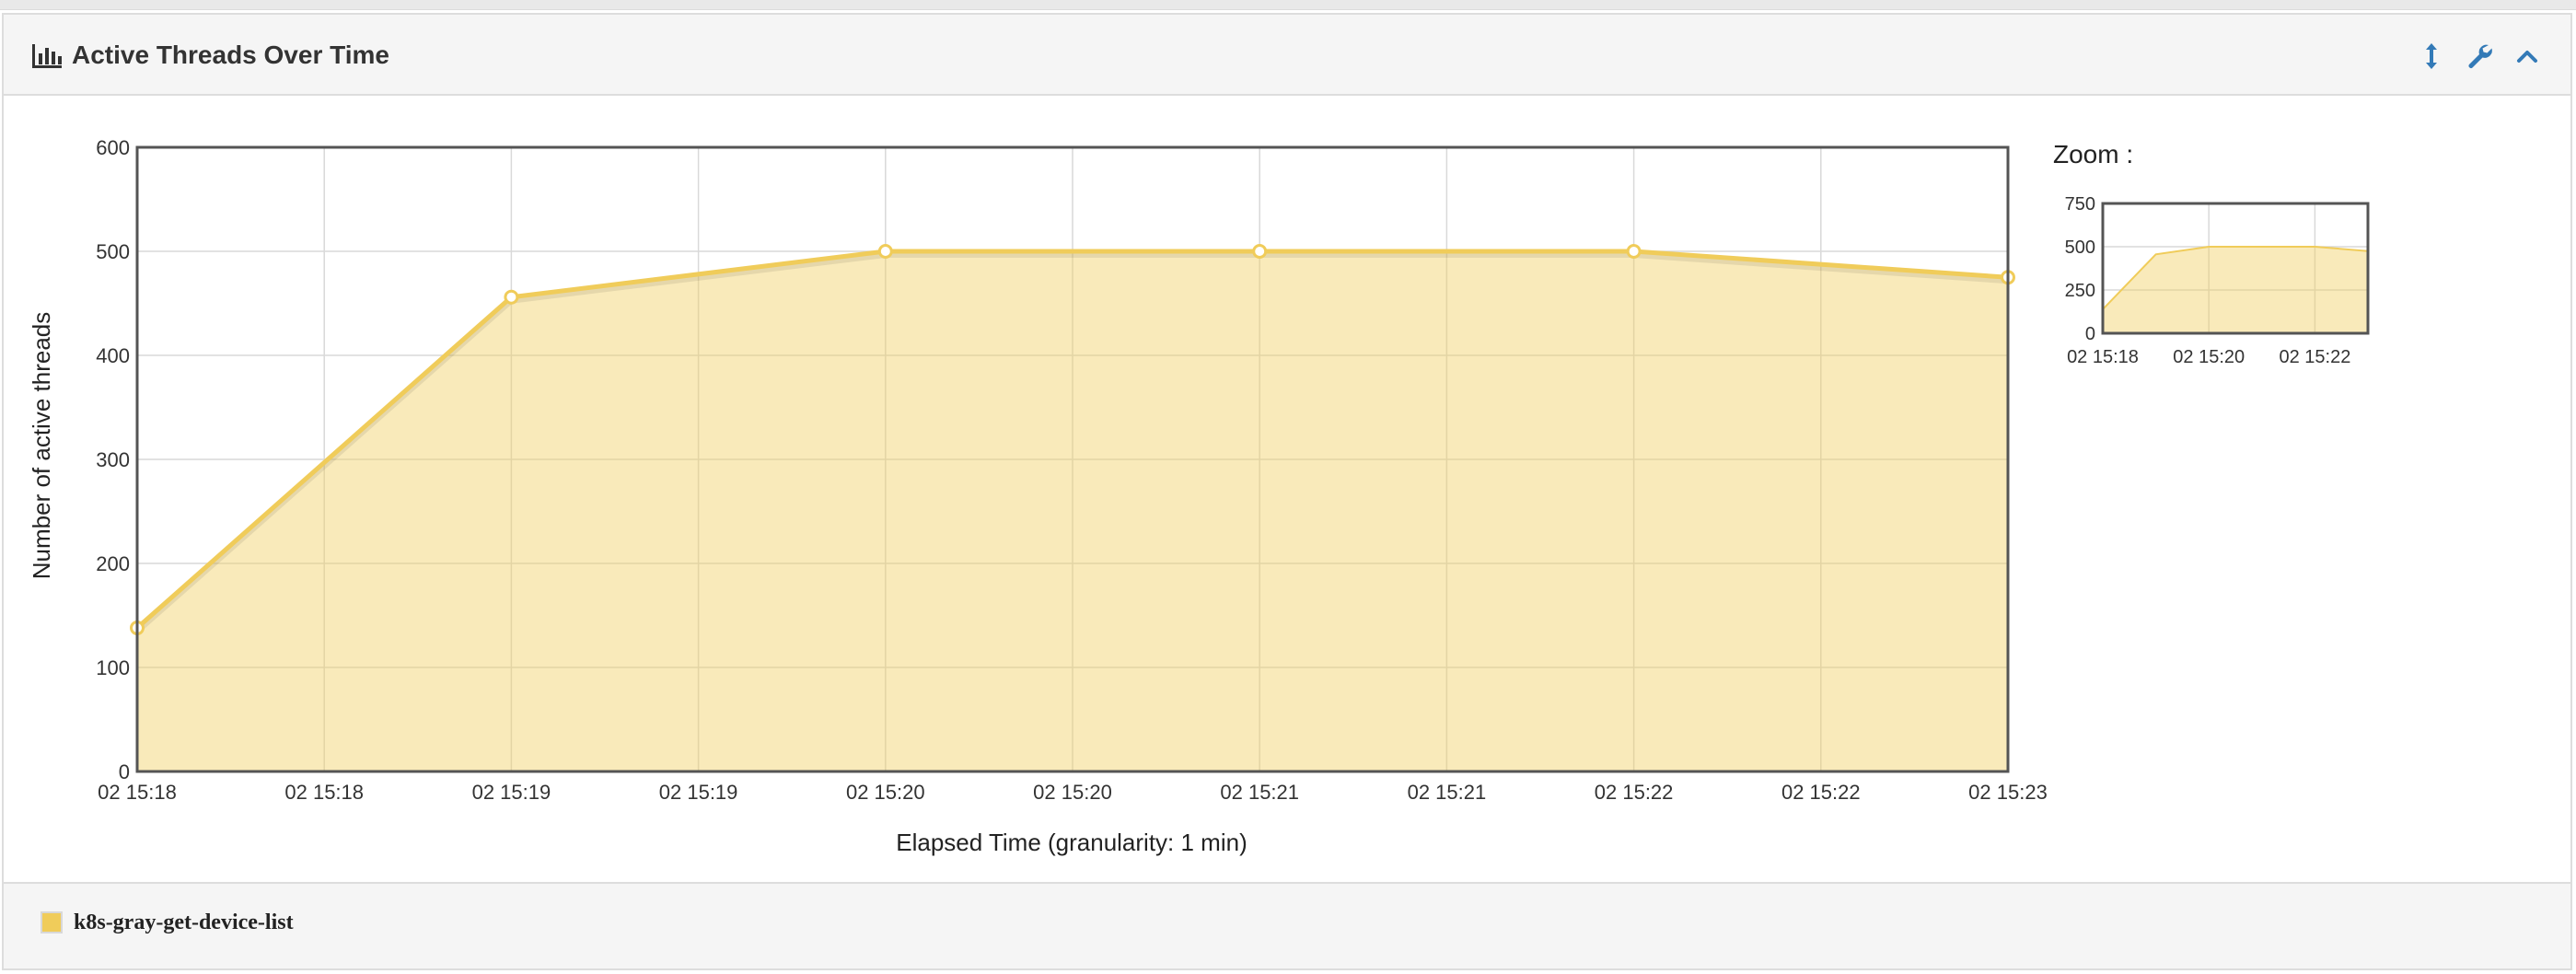 The image size is (2576, 974). What do you see at coordinates (113, 460) in the screenshot?
I see `y-tick-label: 300` at bounding box center [113, 460].